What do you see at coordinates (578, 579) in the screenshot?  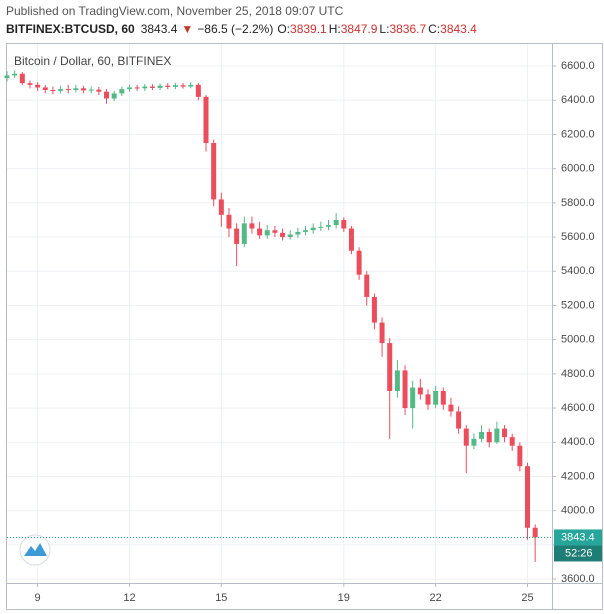 I see `y-tick-label: 3600.0` at bounding box center [578, 579].